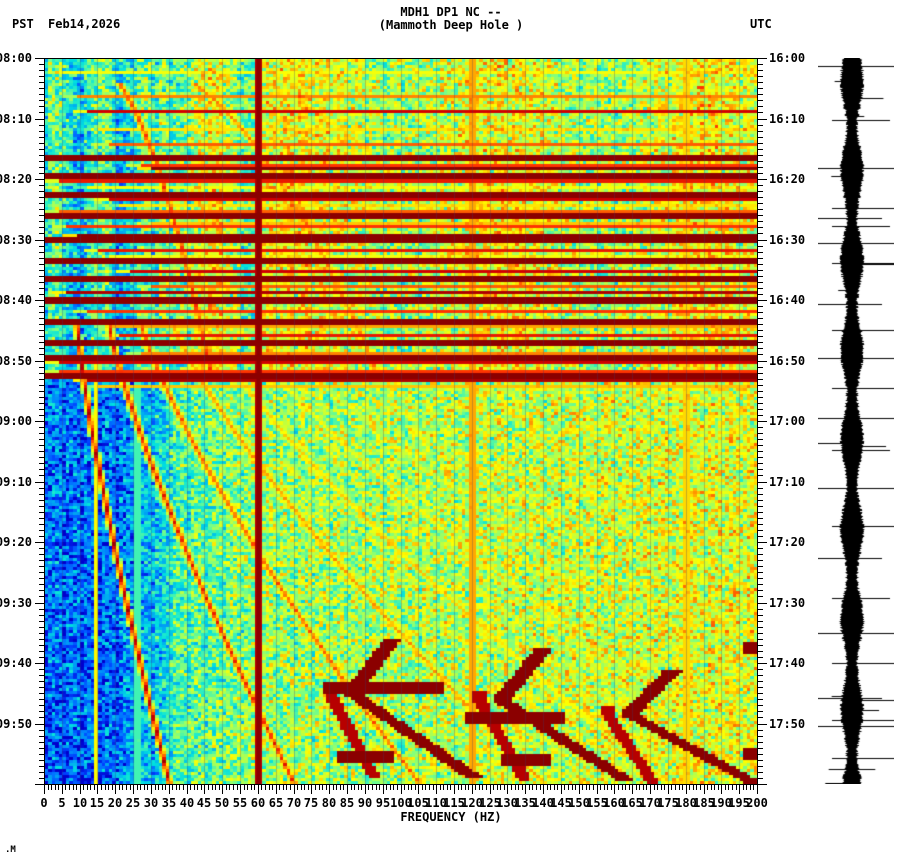 The height and width of the screenshot is (864, 902). I want to click on time-label-pst: 09:00, so click(16, 421).